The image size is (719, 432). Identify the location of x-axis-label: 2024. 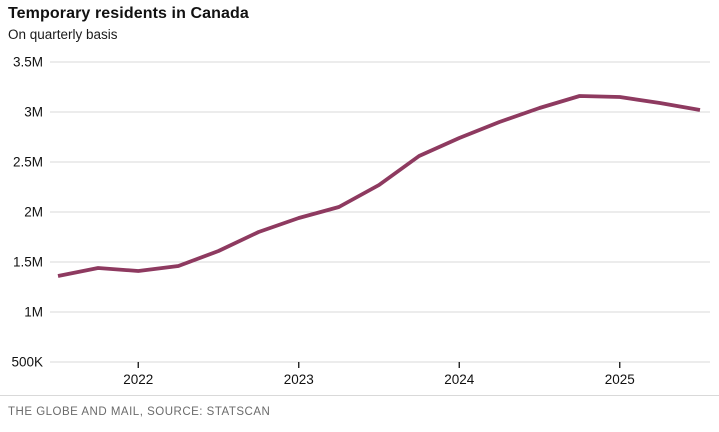
(459, 379).